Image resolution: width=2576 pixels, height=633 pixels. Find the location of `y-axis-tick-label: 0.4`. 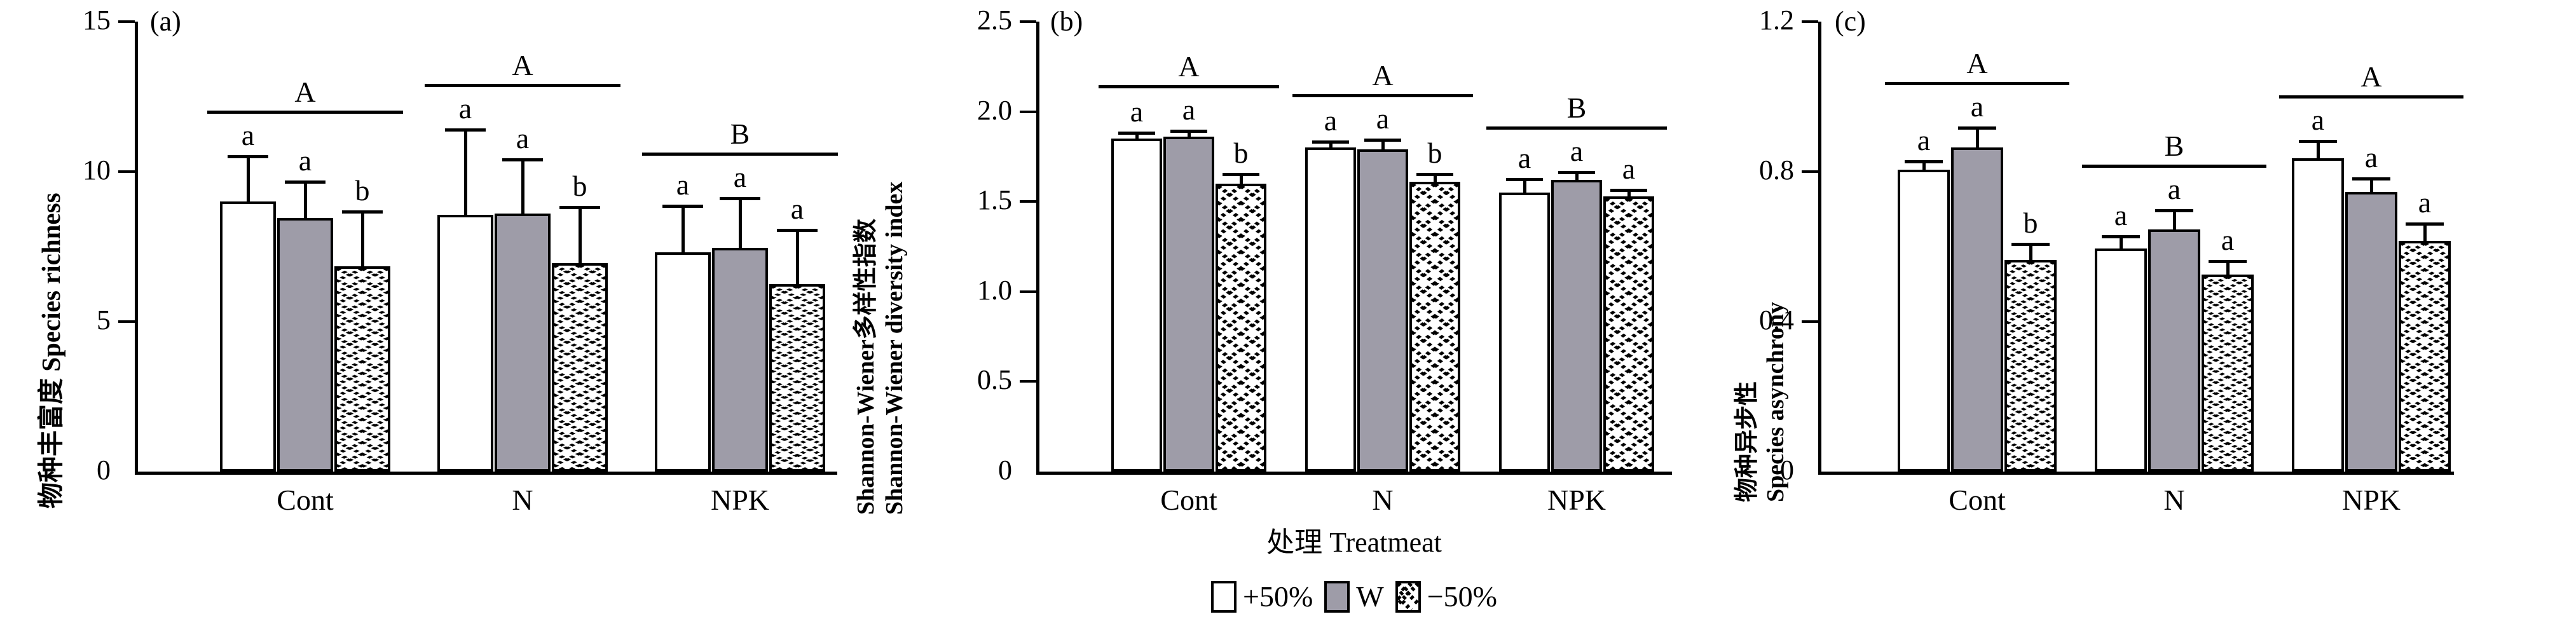

y-axis-tick-label: 0.4 is located at coordinates (1777, 320).